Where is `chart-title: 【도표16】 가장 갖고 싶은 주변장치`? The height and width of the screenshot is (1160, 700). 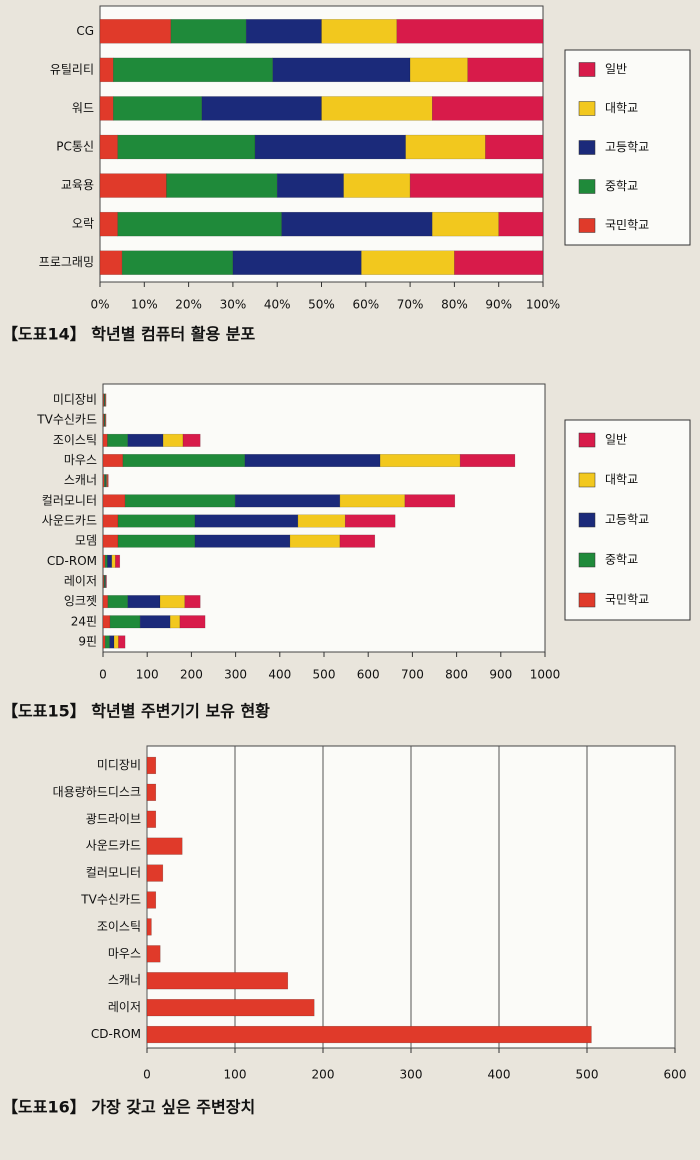
chart-title: 【도표16】 가장 갖고 싶은 주변장치 is located at coordinates (128, 1107).